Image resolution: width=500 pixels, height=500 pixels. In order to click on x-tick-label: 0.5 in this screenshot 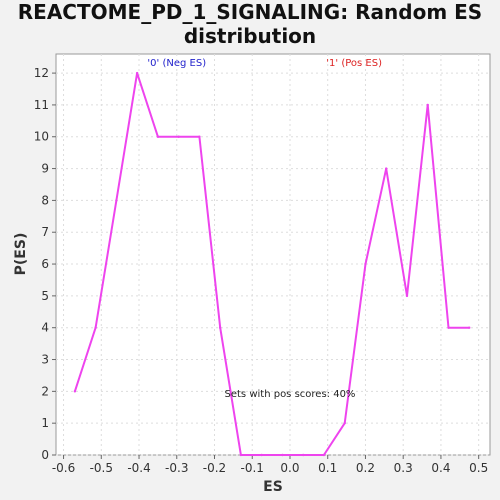, I will do `click(478, 468)`.